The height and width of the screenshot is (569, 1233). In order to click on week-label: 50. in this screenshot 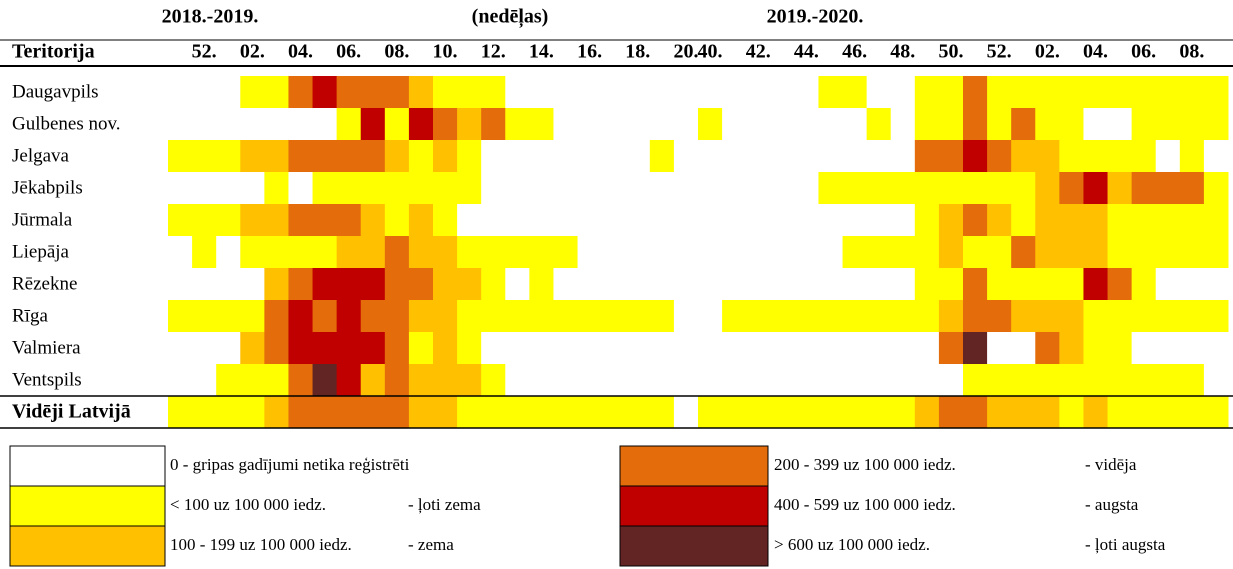, I will do `click(950, 52)`.